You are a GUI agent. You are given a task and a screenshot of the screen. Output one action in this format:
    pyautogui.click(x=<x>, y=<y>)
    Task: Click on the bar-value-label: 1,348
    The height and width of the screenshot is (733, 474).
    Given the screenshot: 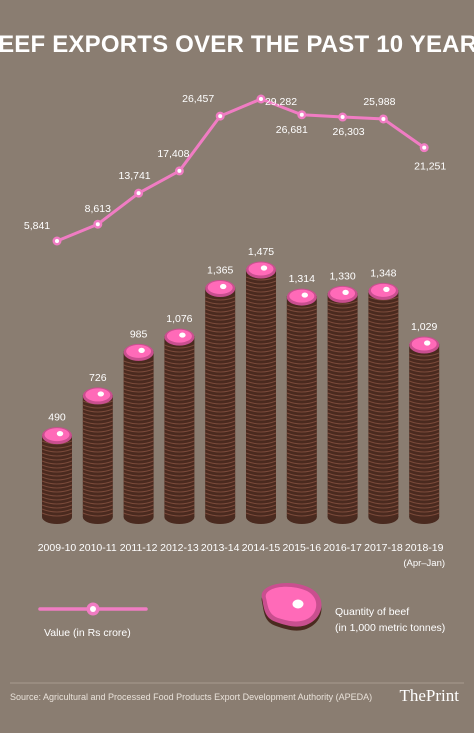 What is the action you would take?
    pyautogui.click(x=383, y=273)
    